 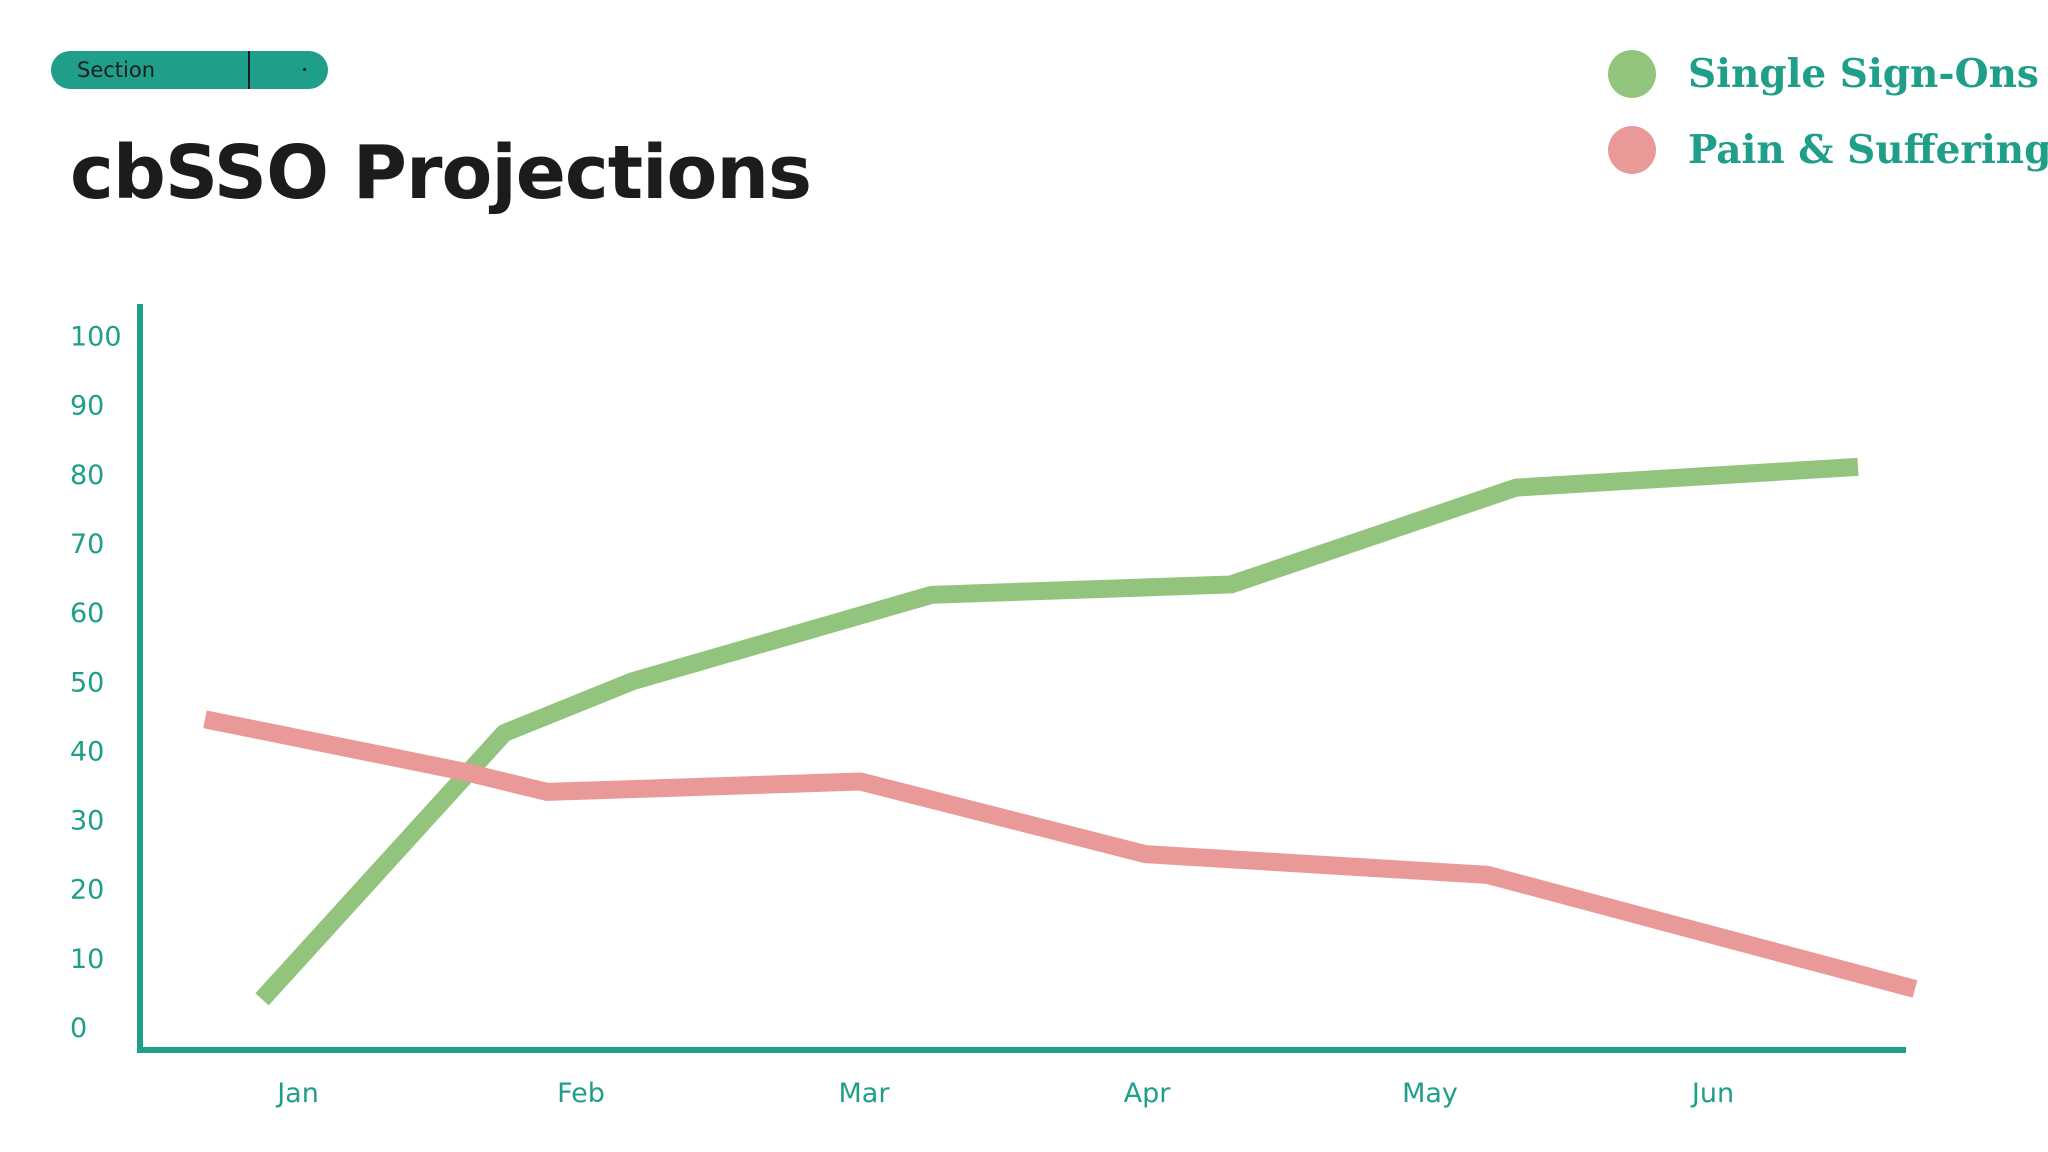 What do you see at coordinates (87, 890) in the screenshot?
I see `y-tick-label: 20` at bounding box center [87, 890].